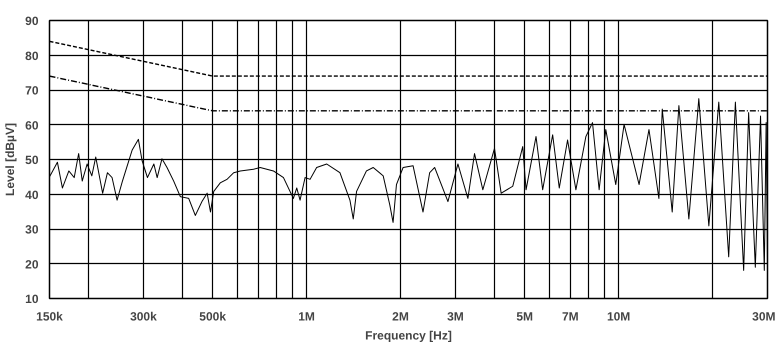  I want to click on y-tick-label: 30, so click(32, 229).